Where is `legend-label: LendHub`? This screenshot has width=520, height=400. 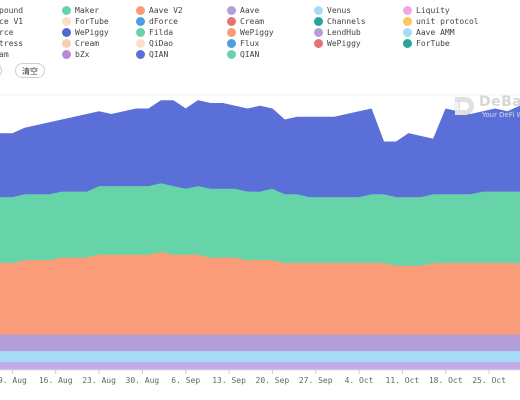 legend-label: LendHub is located at coordinates (344, 32).